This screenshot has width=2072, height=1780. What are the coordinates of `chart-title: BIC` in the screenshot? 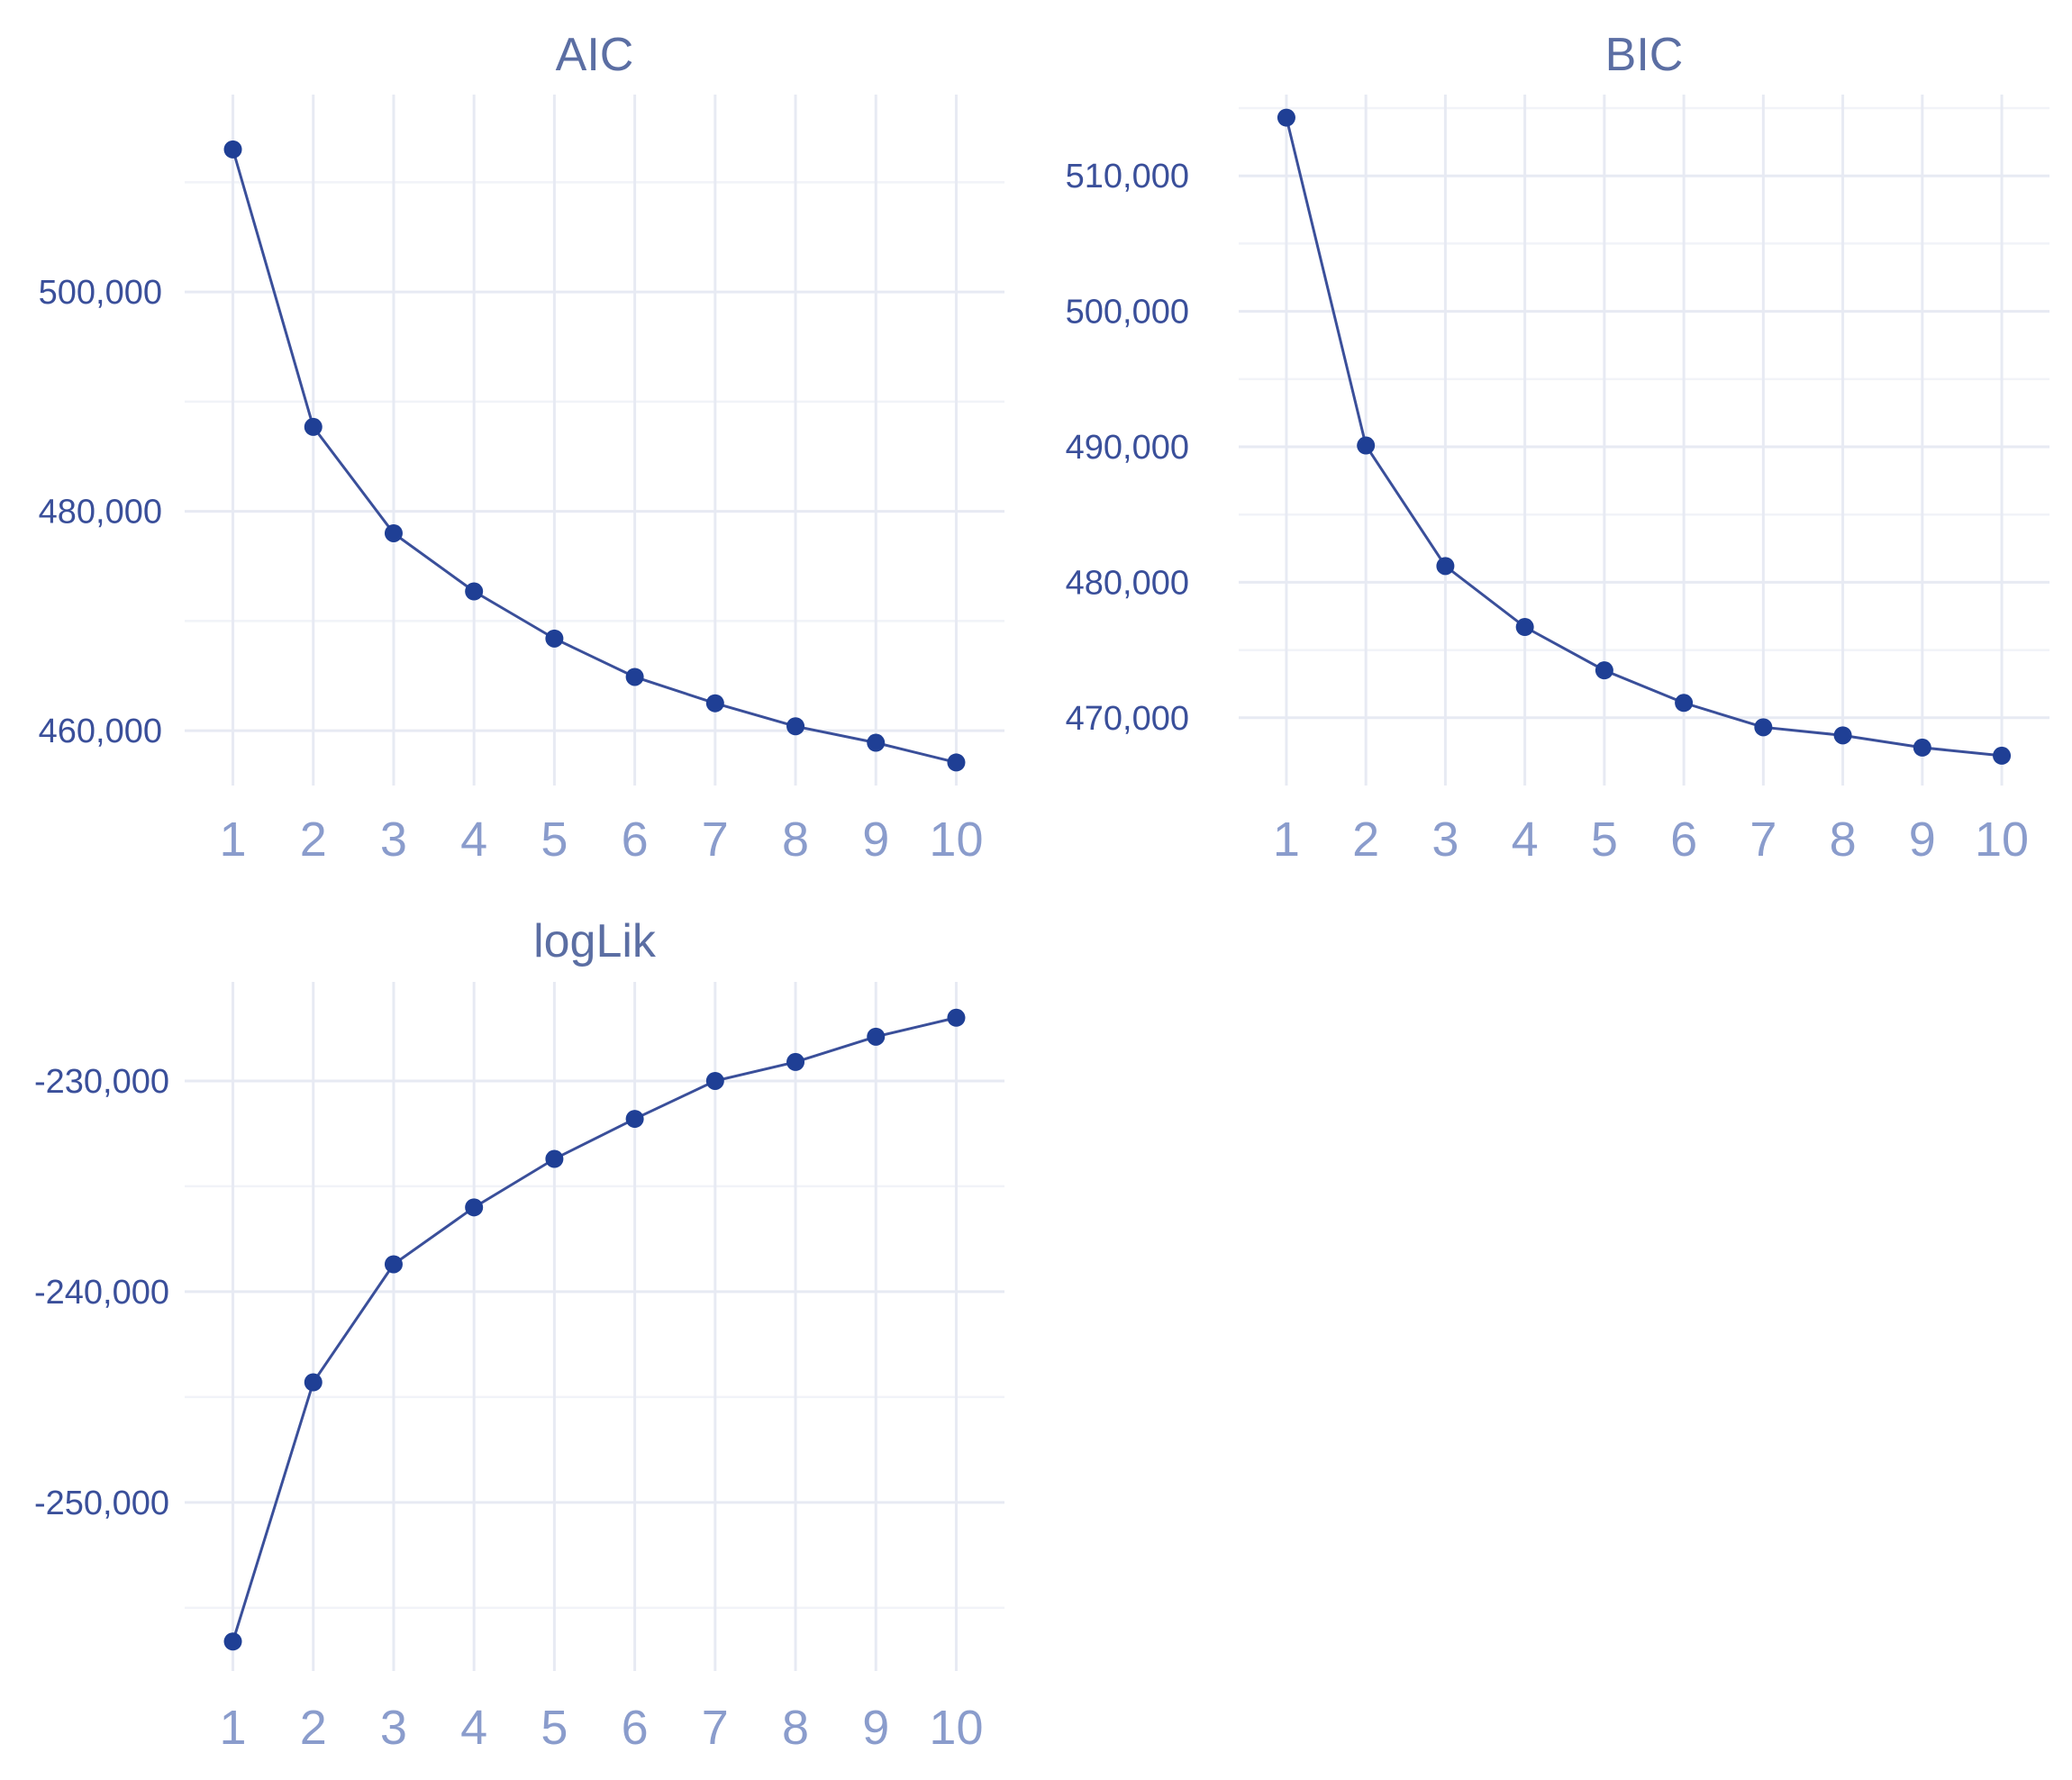 It's located at (1644, 55).